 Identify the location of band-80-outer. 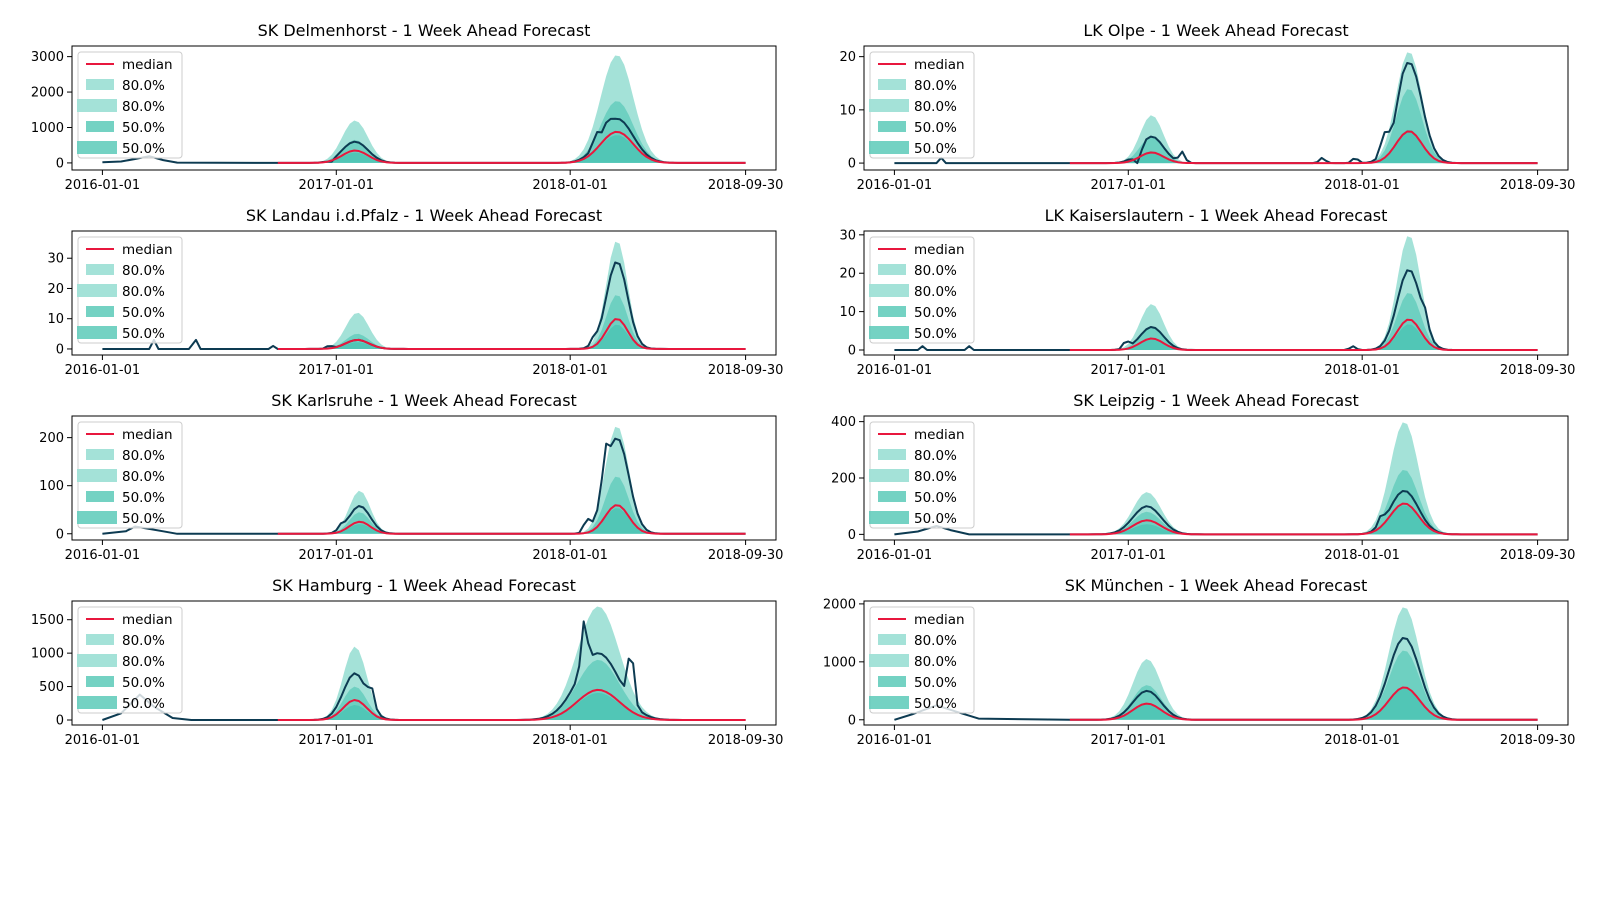
(1303, 293).